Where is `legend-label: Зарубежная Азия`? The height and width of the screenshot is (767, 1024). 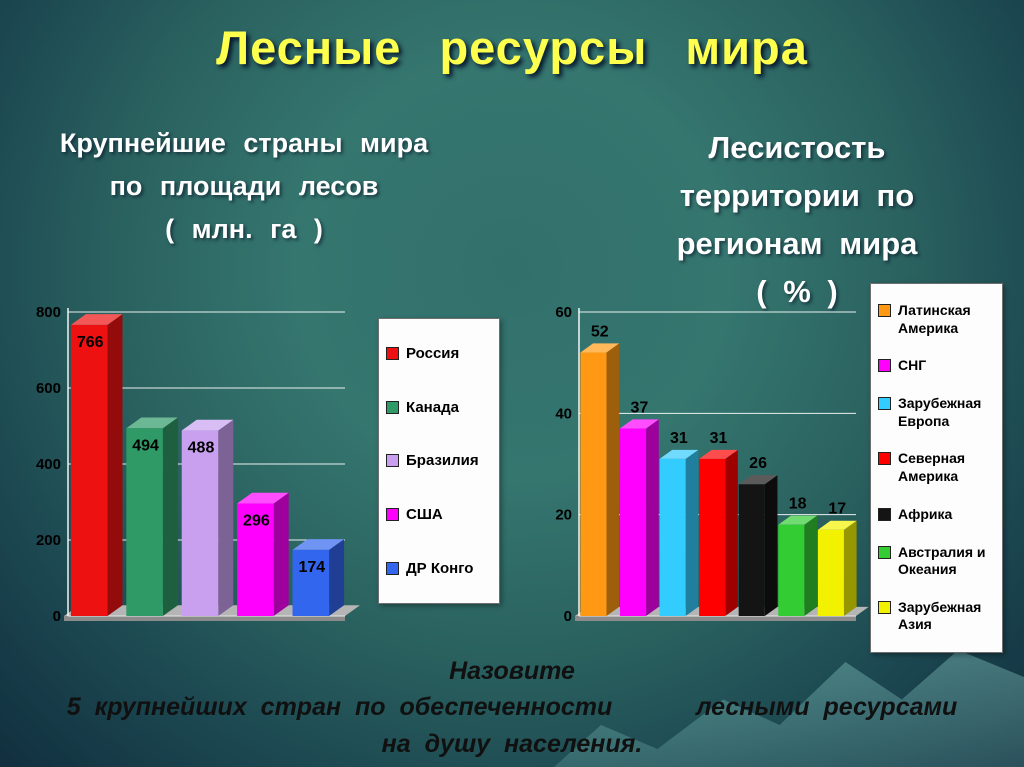 legend-label: Зарубежная Азия is located at coordinates (940, 615).